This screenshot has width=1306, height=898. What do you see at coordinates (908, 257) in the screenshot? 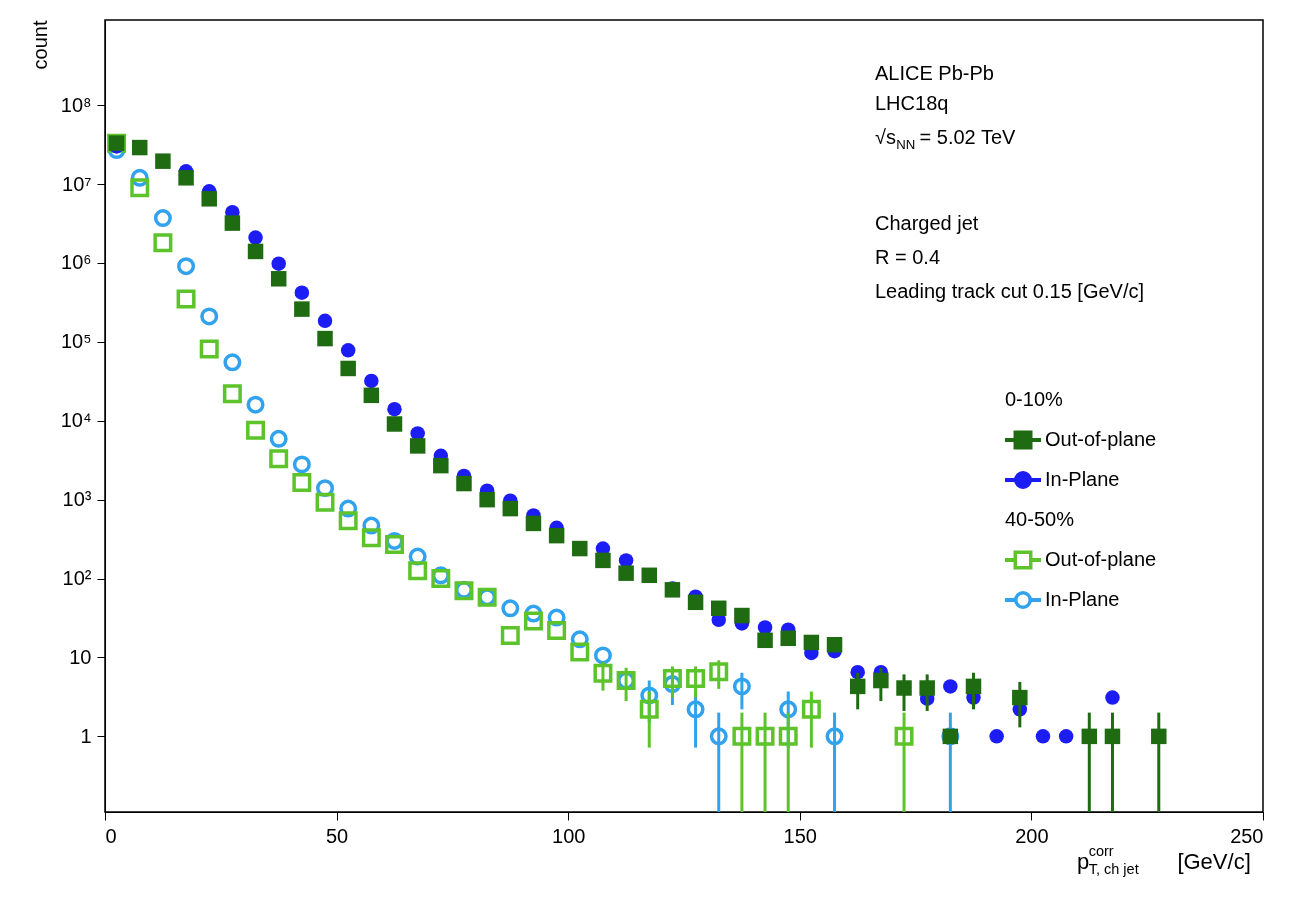
I see `annotation: R = 0.4` at bounding box center [908, 257].